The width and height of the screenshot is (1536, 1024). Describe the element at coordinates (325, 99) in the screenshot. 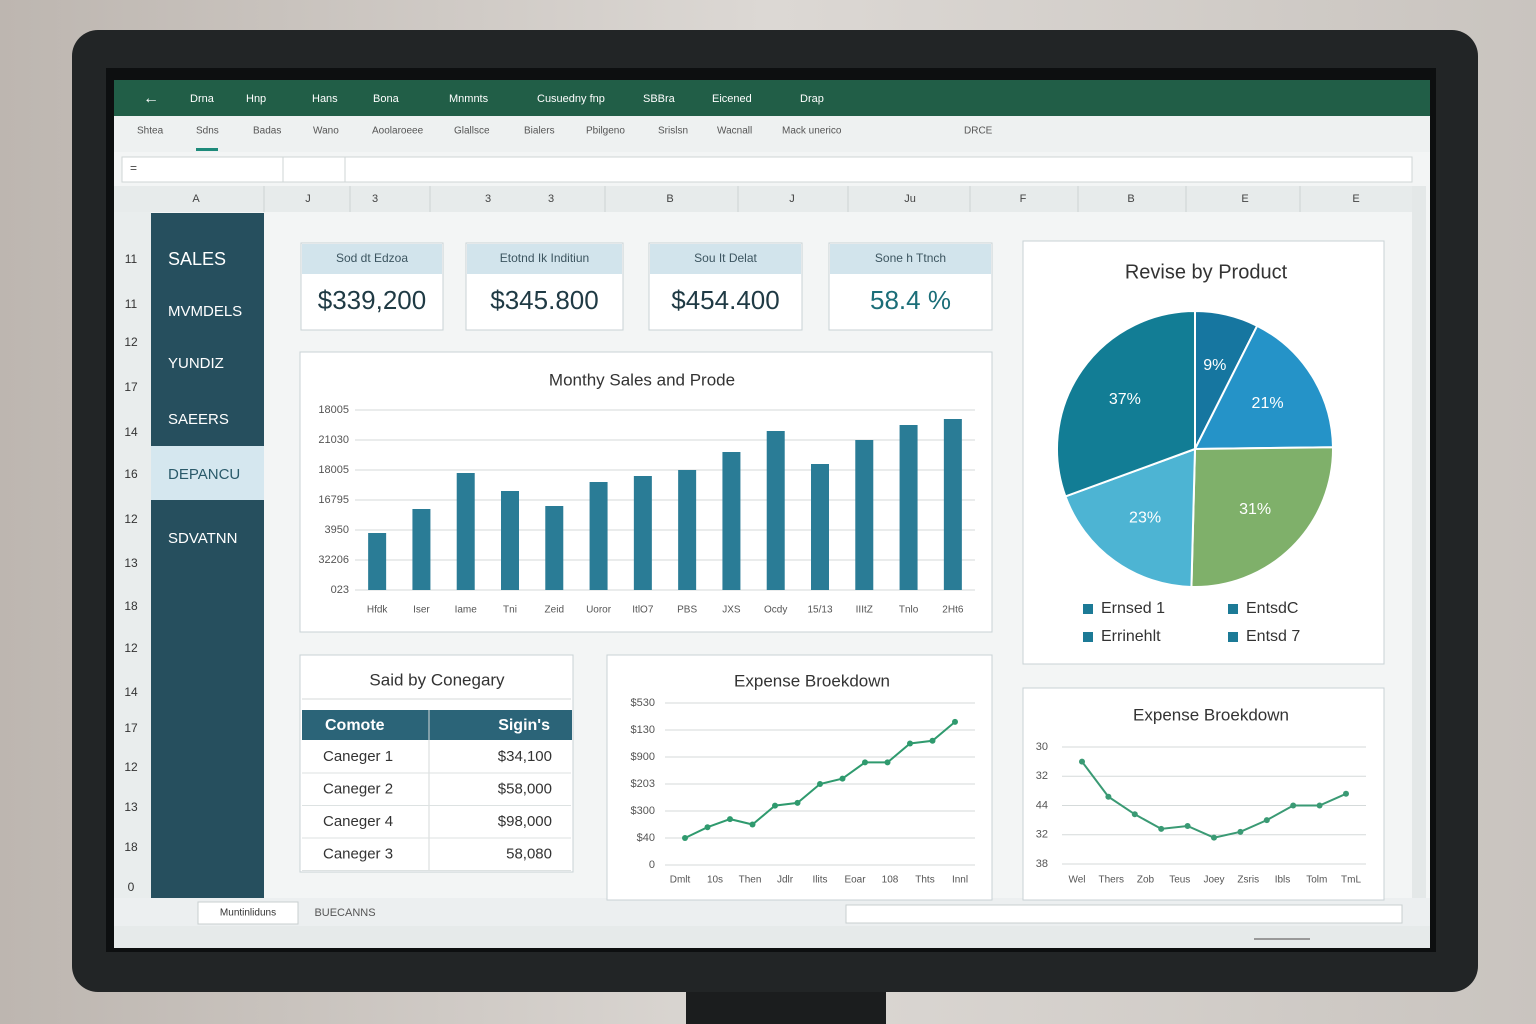

I see `menu-item: Hans` at that location.